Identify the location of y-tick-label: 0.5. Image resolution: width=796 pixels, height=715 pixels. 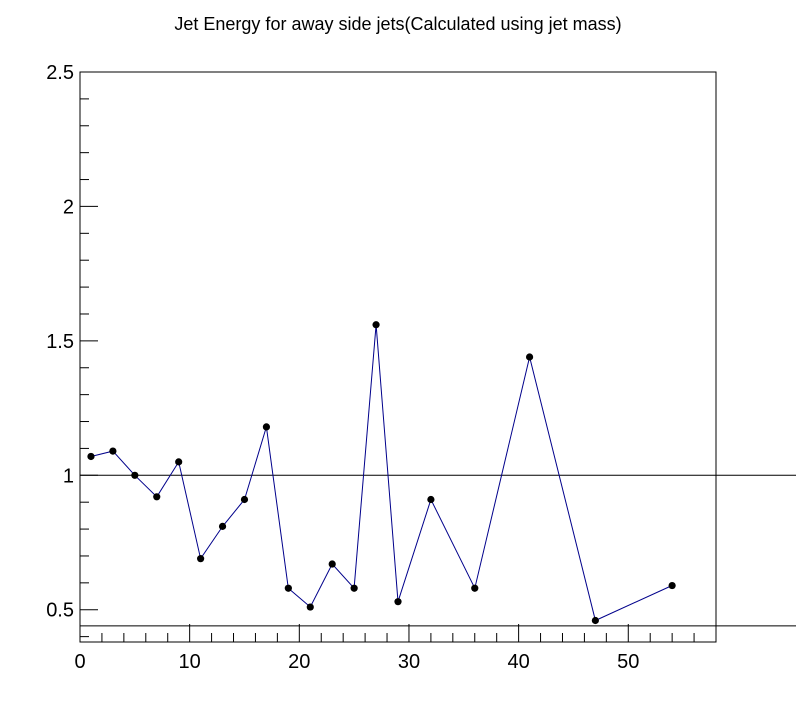
(60, 611).